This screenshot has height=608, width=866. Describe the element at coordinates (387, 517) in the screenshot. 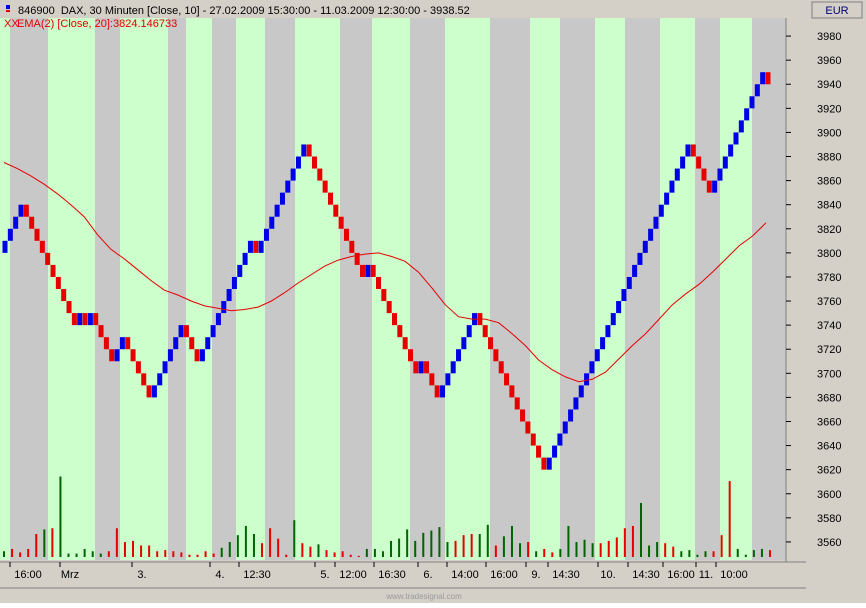

I see `volume-bars` at that location.